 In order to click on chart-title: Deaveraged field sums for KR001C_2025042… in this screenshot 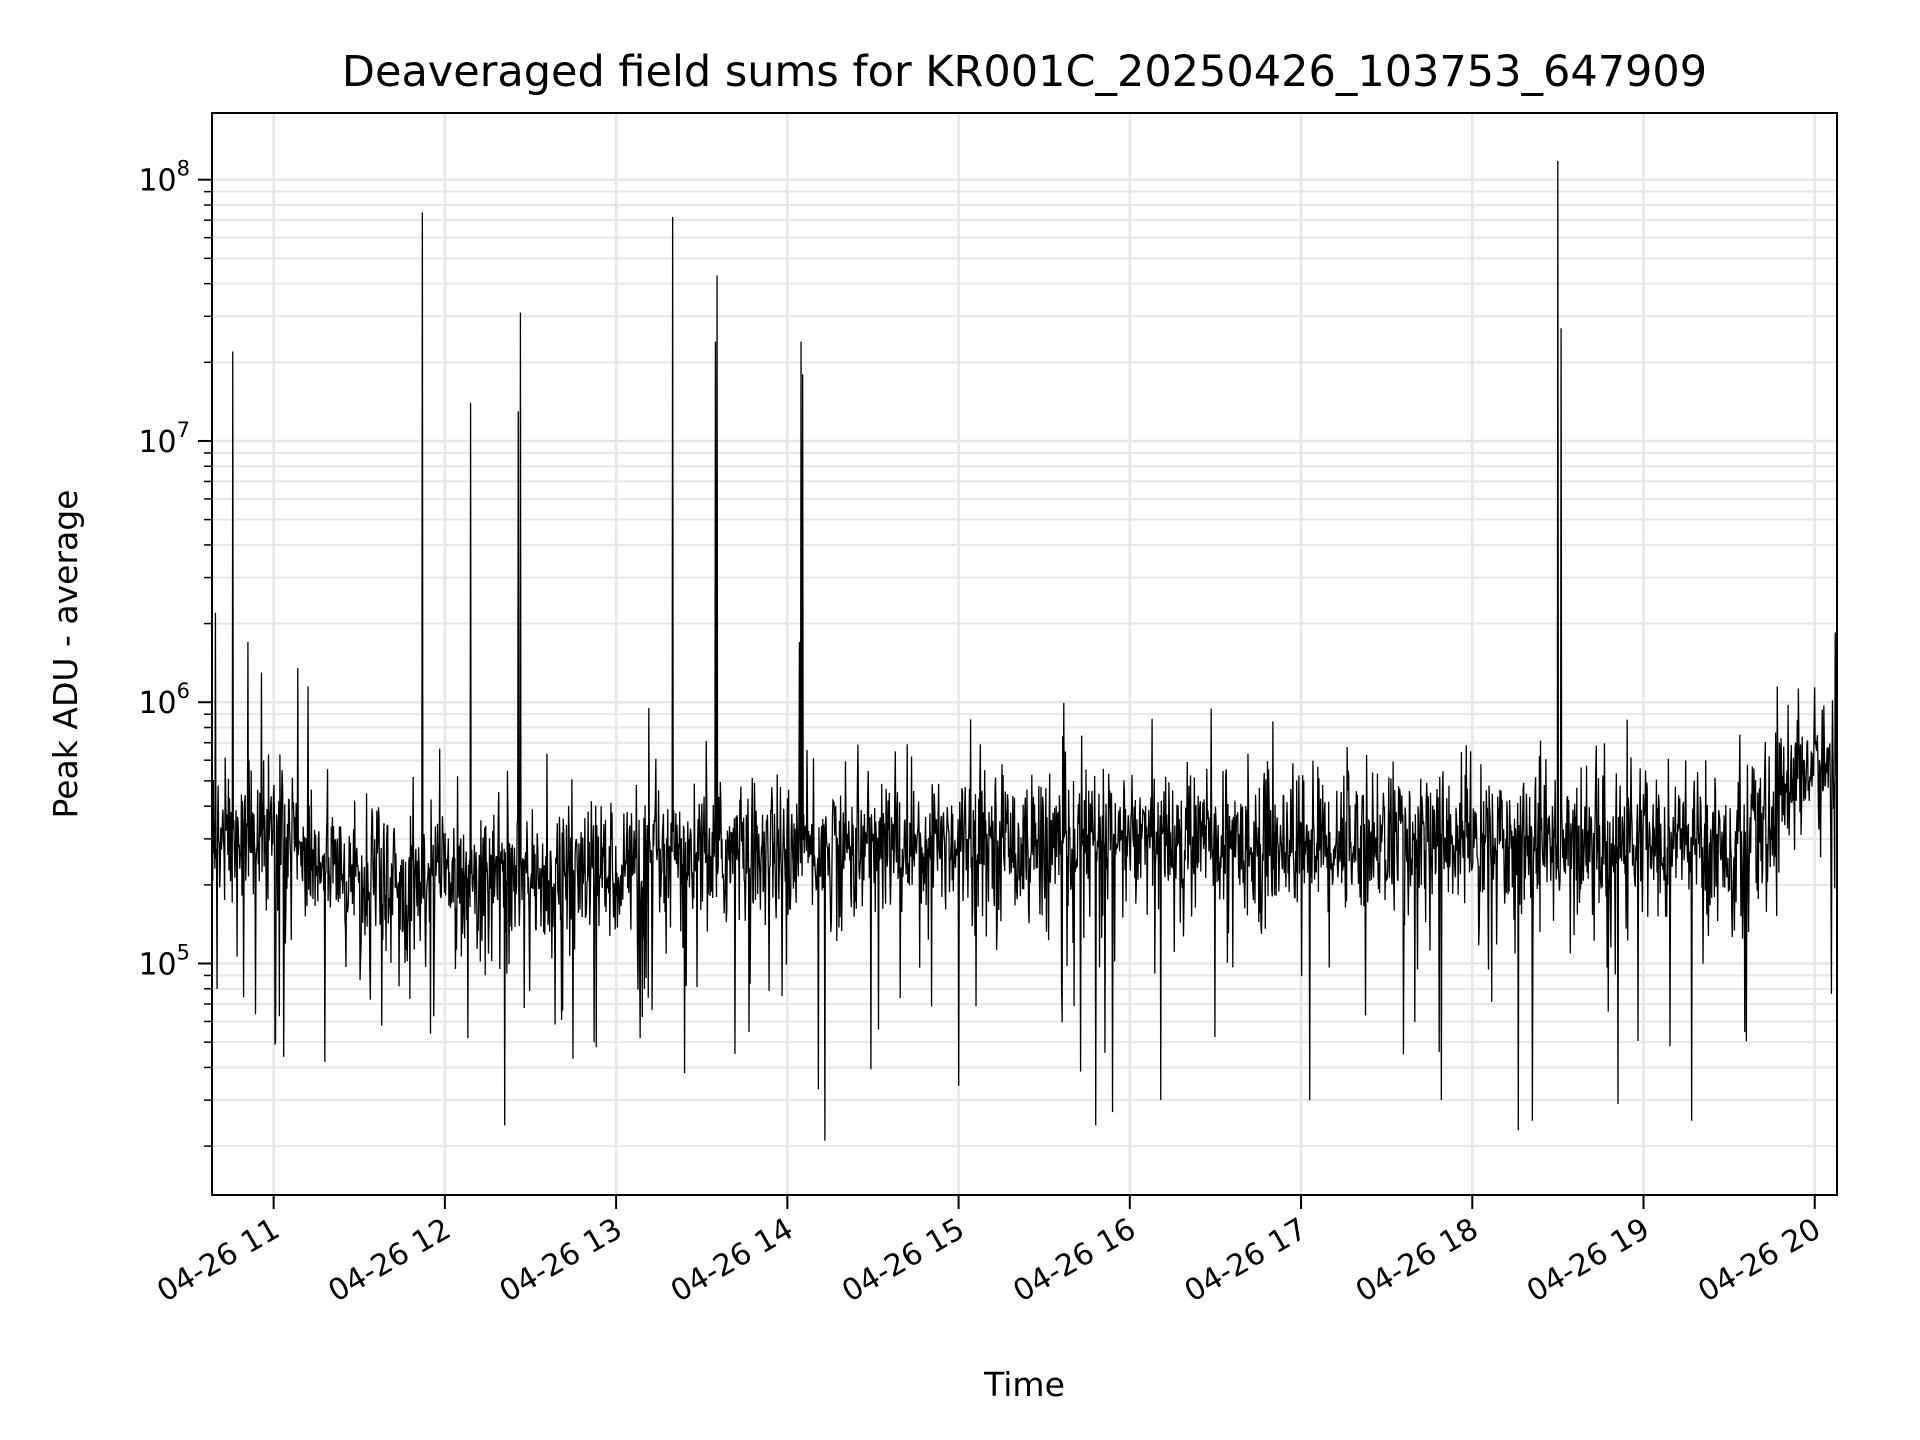, I will do `click(1024, 72)`.